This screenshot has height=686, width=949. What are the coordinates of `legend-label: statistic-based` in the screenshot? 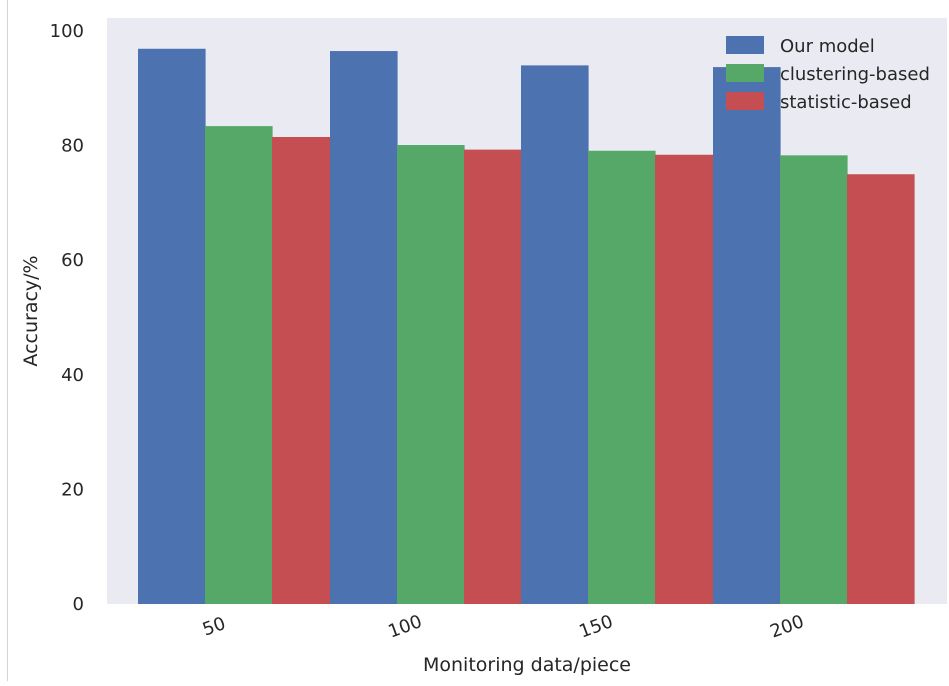 It's located at (846, 102).